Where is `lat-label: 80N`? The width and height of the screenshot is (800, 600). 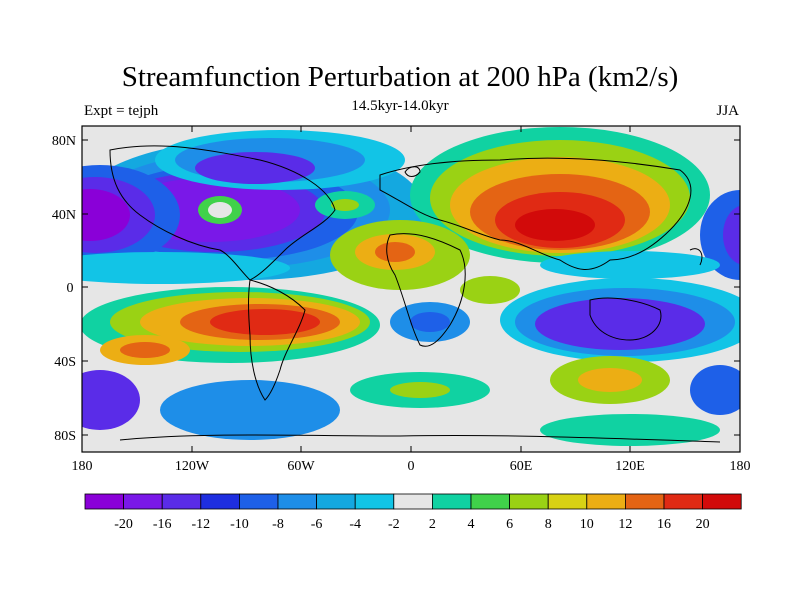
lat-label: 80N is located at coordinates (64, 141).